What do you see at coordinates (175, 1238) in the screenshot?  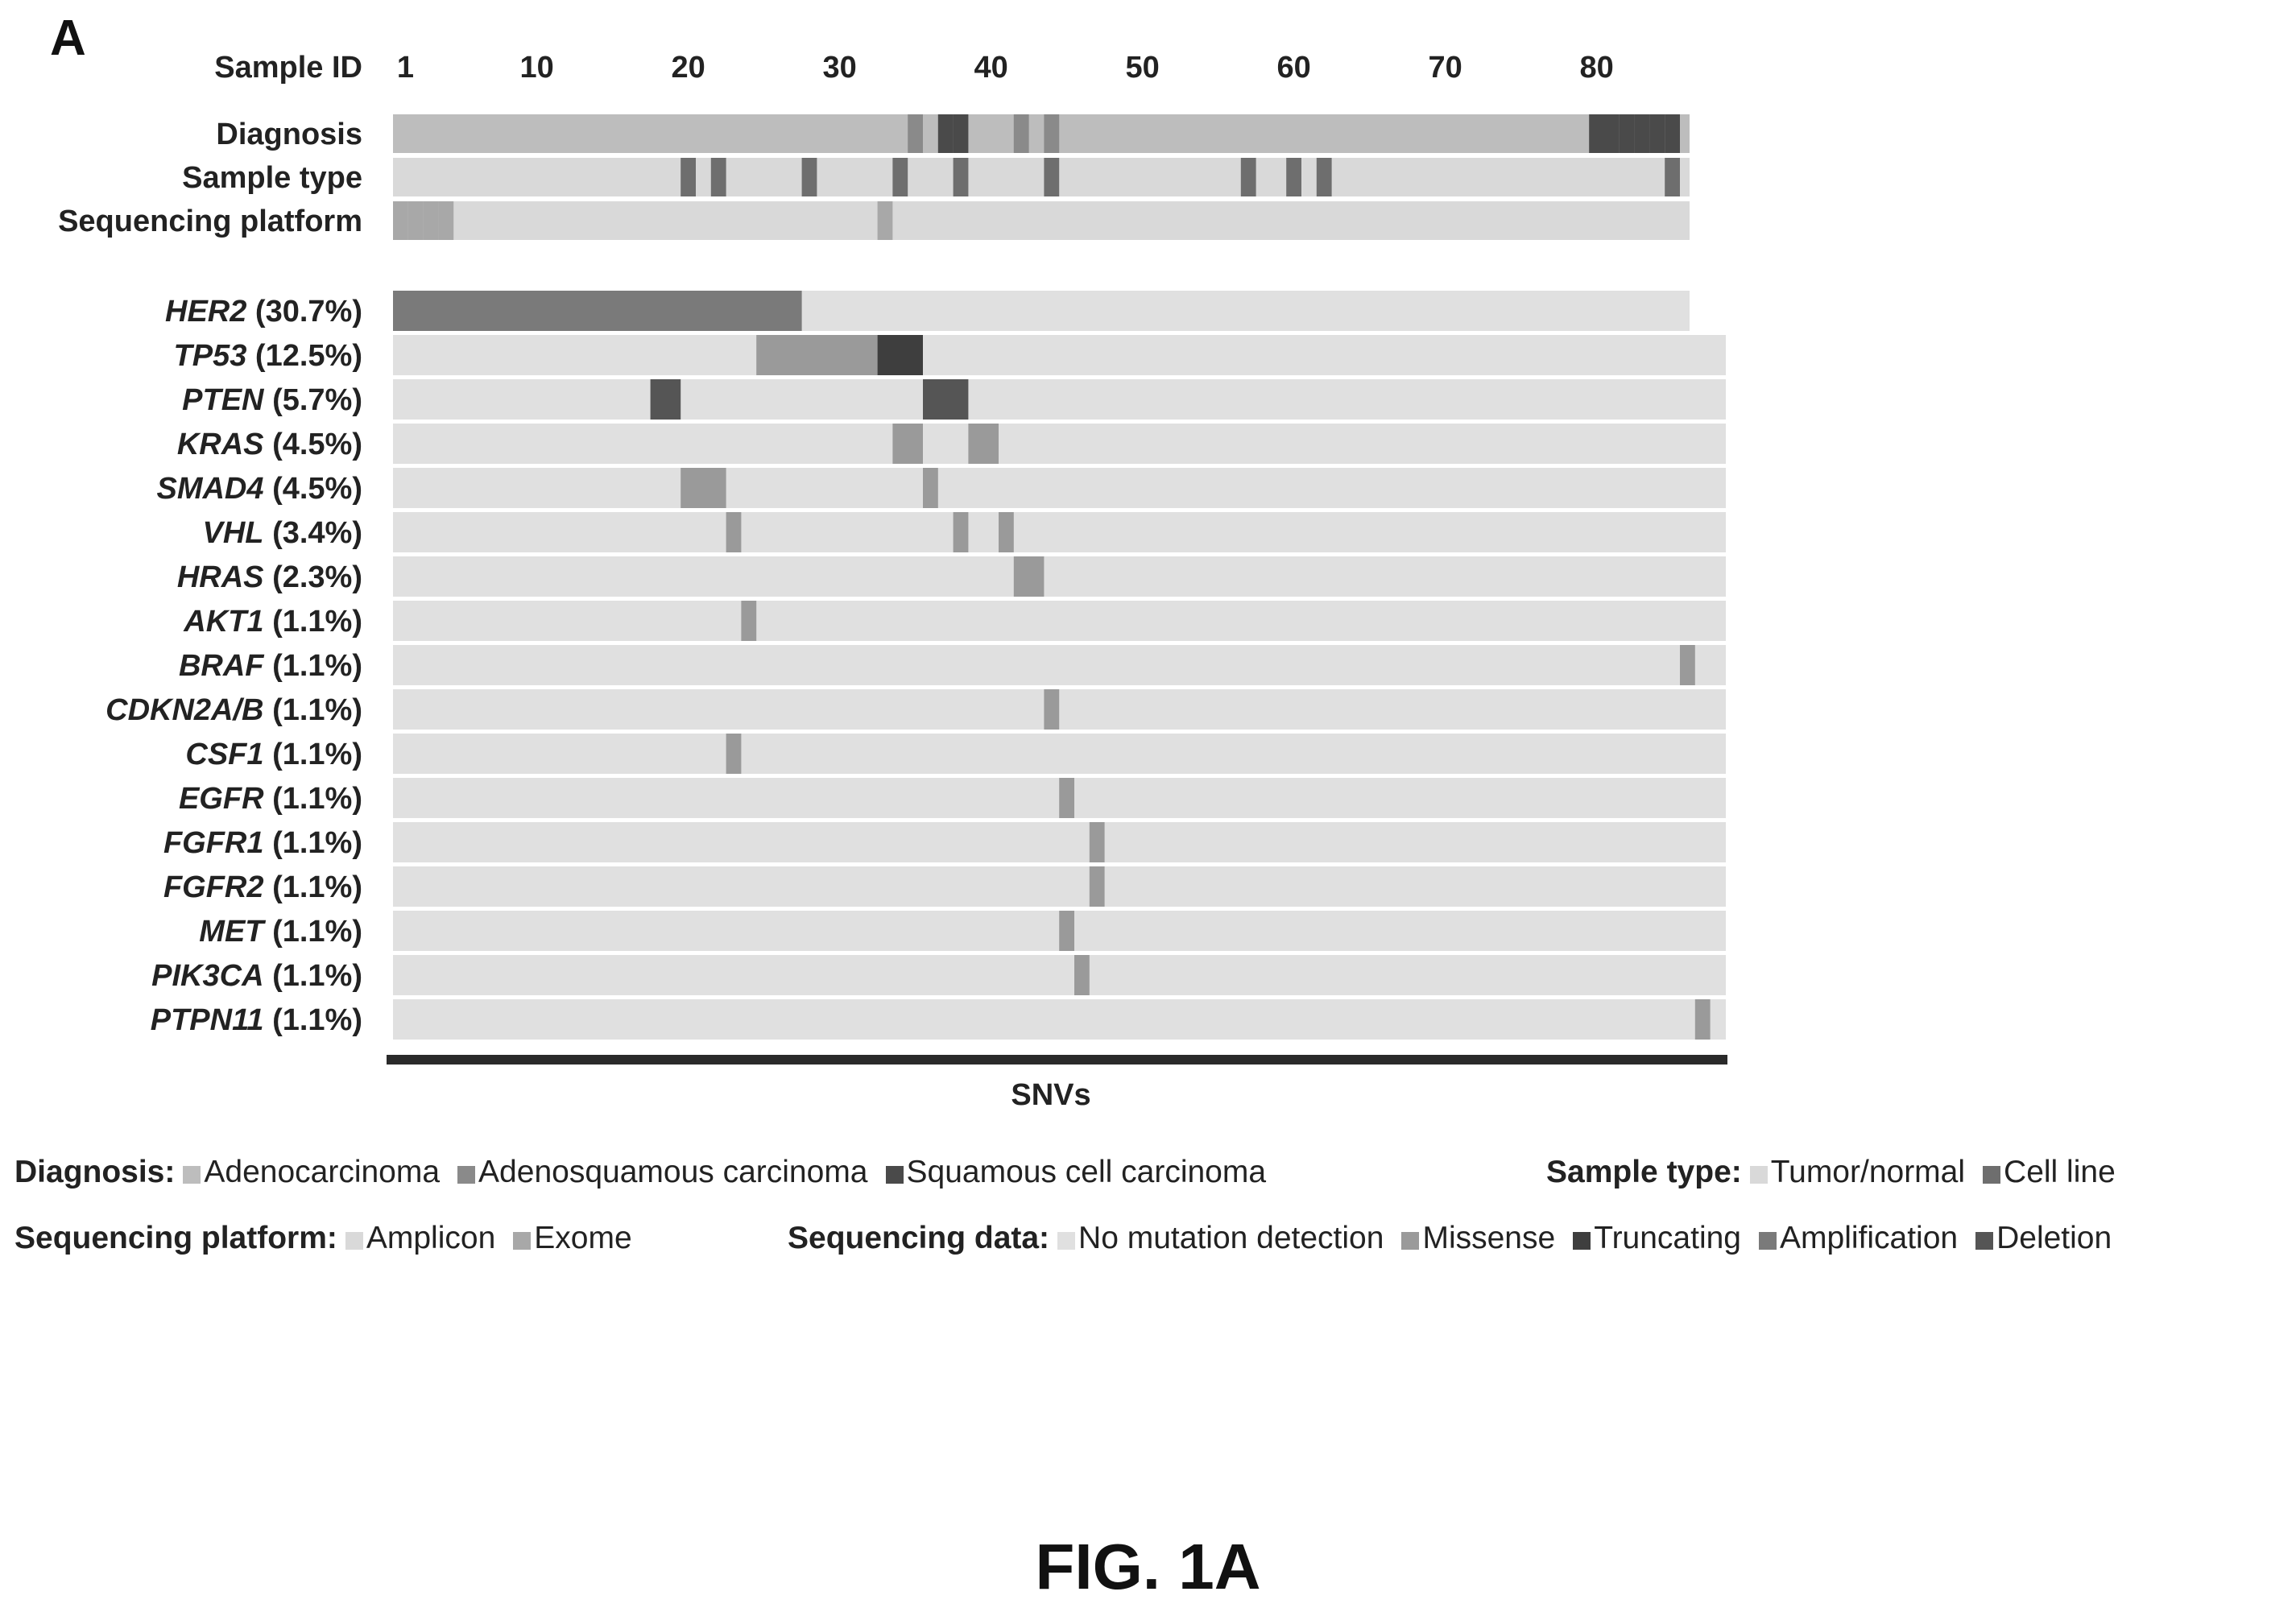 I see `legend-title: Sequencing platform:` at bounding box center [175, 1238].